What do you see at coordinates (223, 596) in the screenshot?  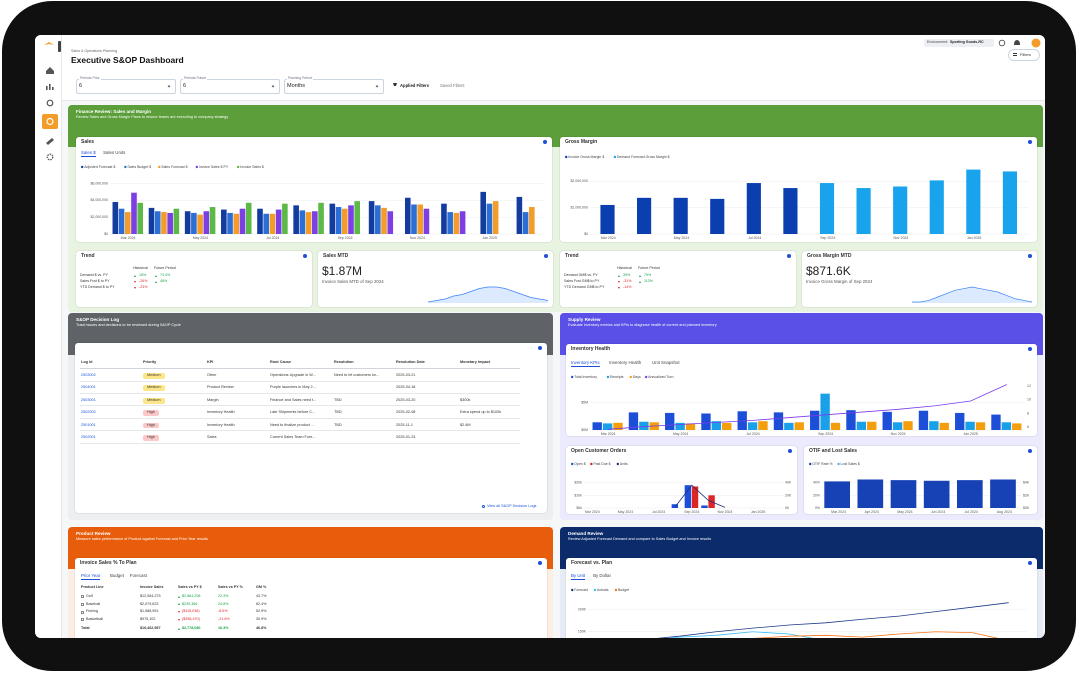 I see `table-cell: 22.3%` at bounding box center [223, 596].